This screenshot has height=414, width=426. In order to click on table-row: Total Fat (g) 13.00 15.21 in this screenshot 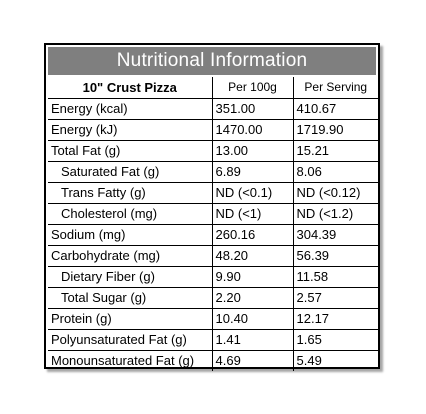, I will do `click(213, 150)`.